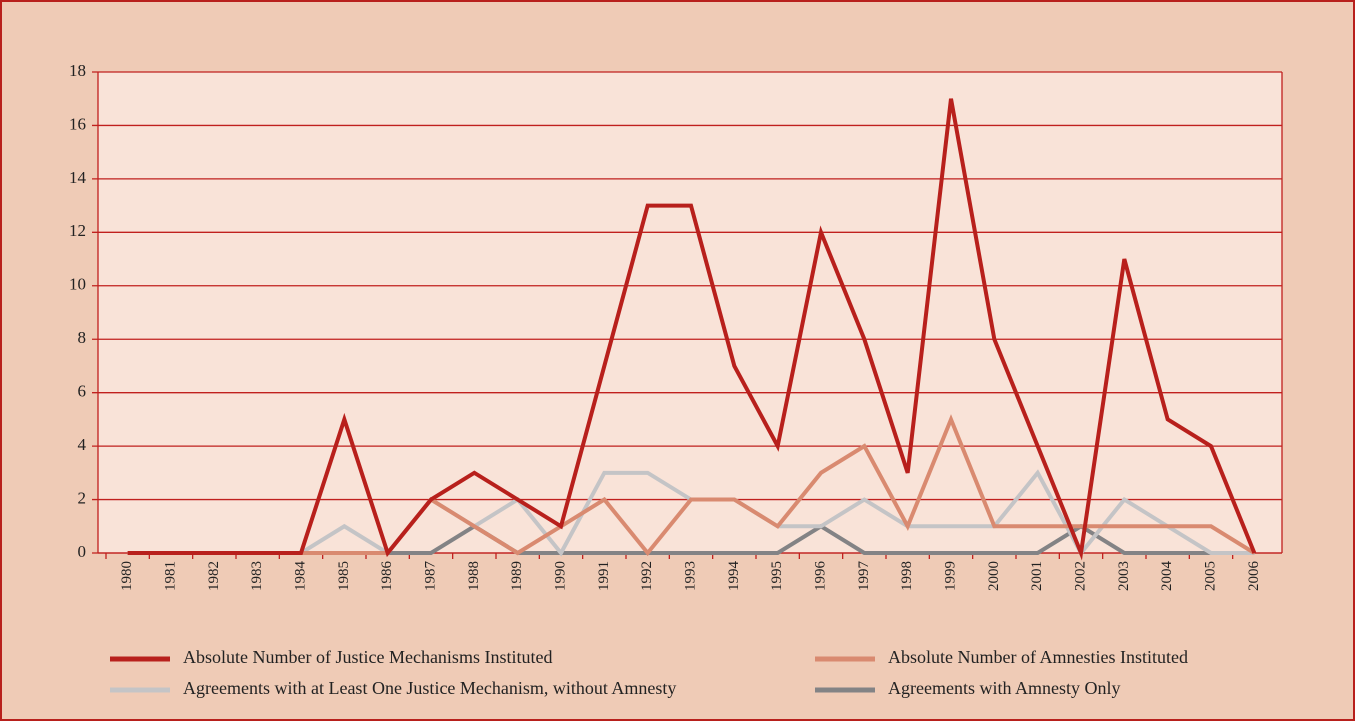  I want to click on x-tick-label: 1994, so click(734, 576).